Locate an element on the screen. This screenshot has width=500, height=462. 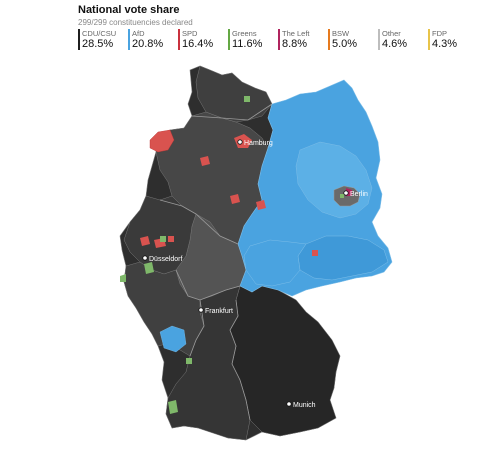
map-spot-spd-saxony is located at coordinates (315, 253).